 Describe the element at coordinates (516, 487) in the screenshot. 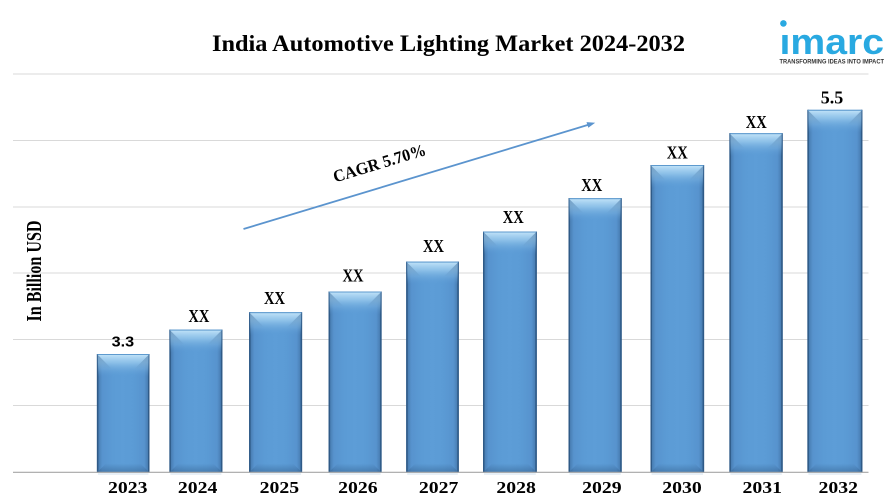

I see `svg-text: 2028` at that location.